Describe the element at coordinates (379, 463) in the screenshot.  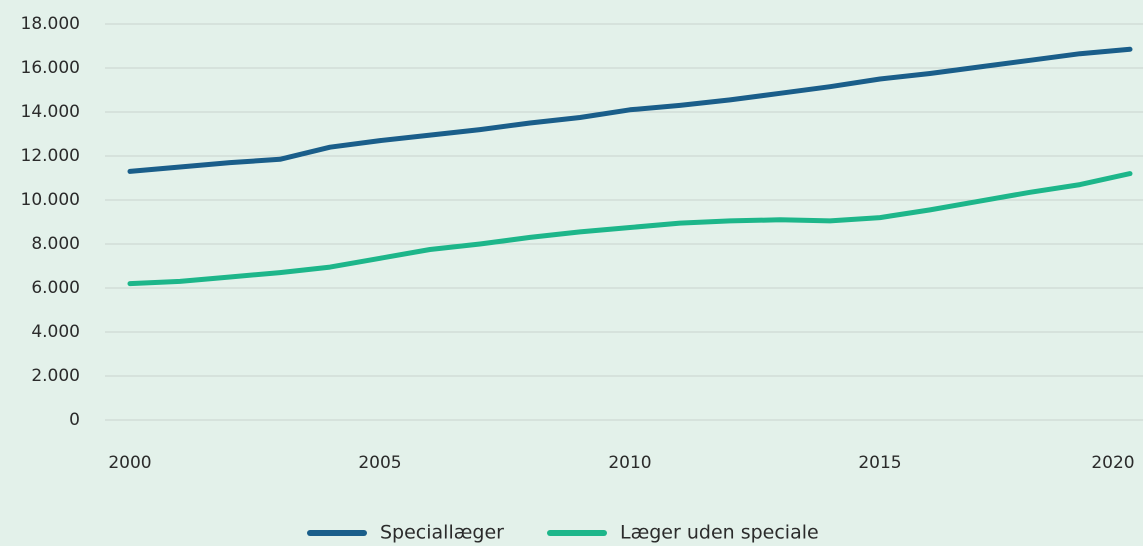
I see `x-tick-label: 2005` at that location.